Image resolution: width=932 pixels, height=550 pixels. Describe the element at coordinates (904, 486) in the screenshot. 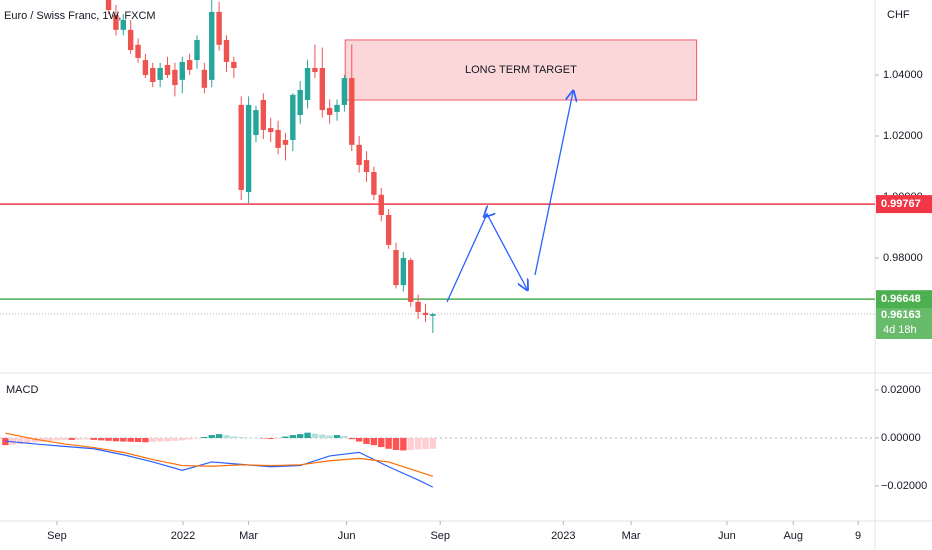

I see `y2-tick-label: −0.02000` at that location.